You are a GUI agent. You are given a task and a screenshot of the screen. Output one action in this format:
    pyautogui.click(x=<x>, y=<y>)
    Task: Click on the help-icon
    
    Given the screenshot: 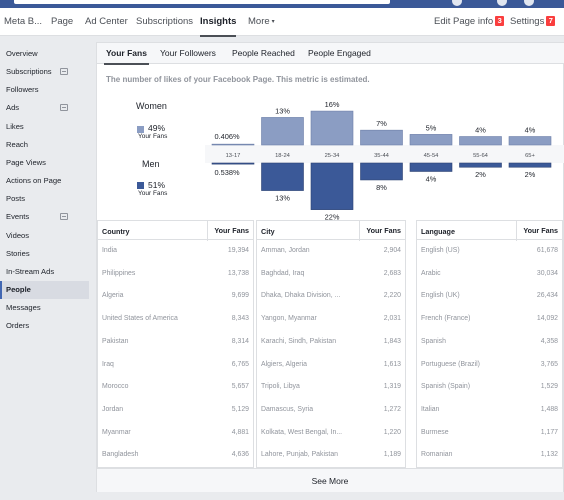 What is the action you would take?
    pyautogui.click(x=502, y=3)
    